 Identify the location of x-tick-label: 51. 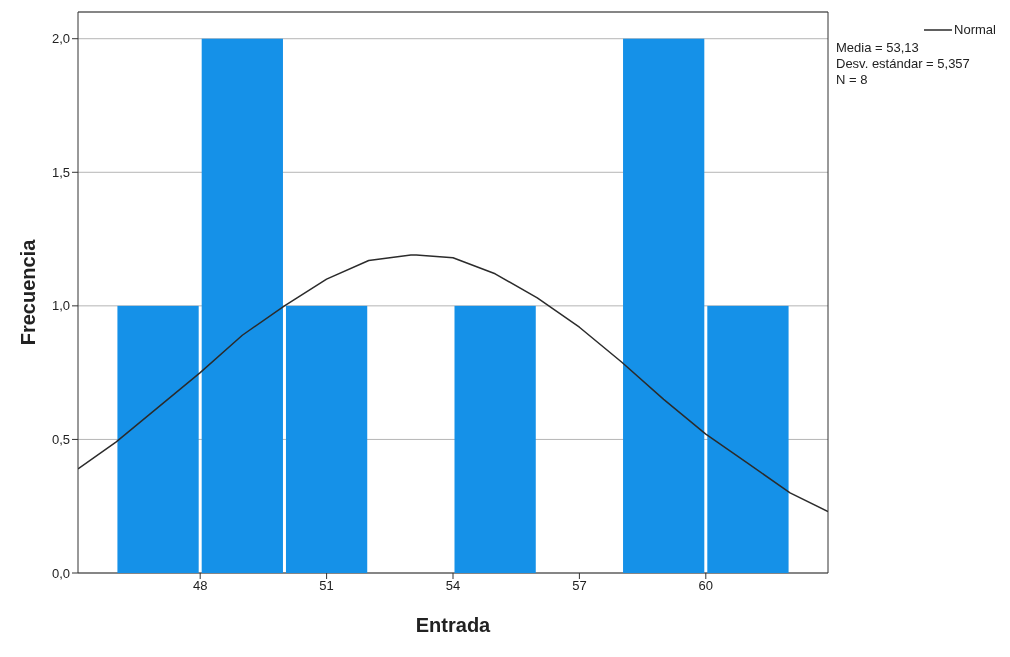
(326, 586).